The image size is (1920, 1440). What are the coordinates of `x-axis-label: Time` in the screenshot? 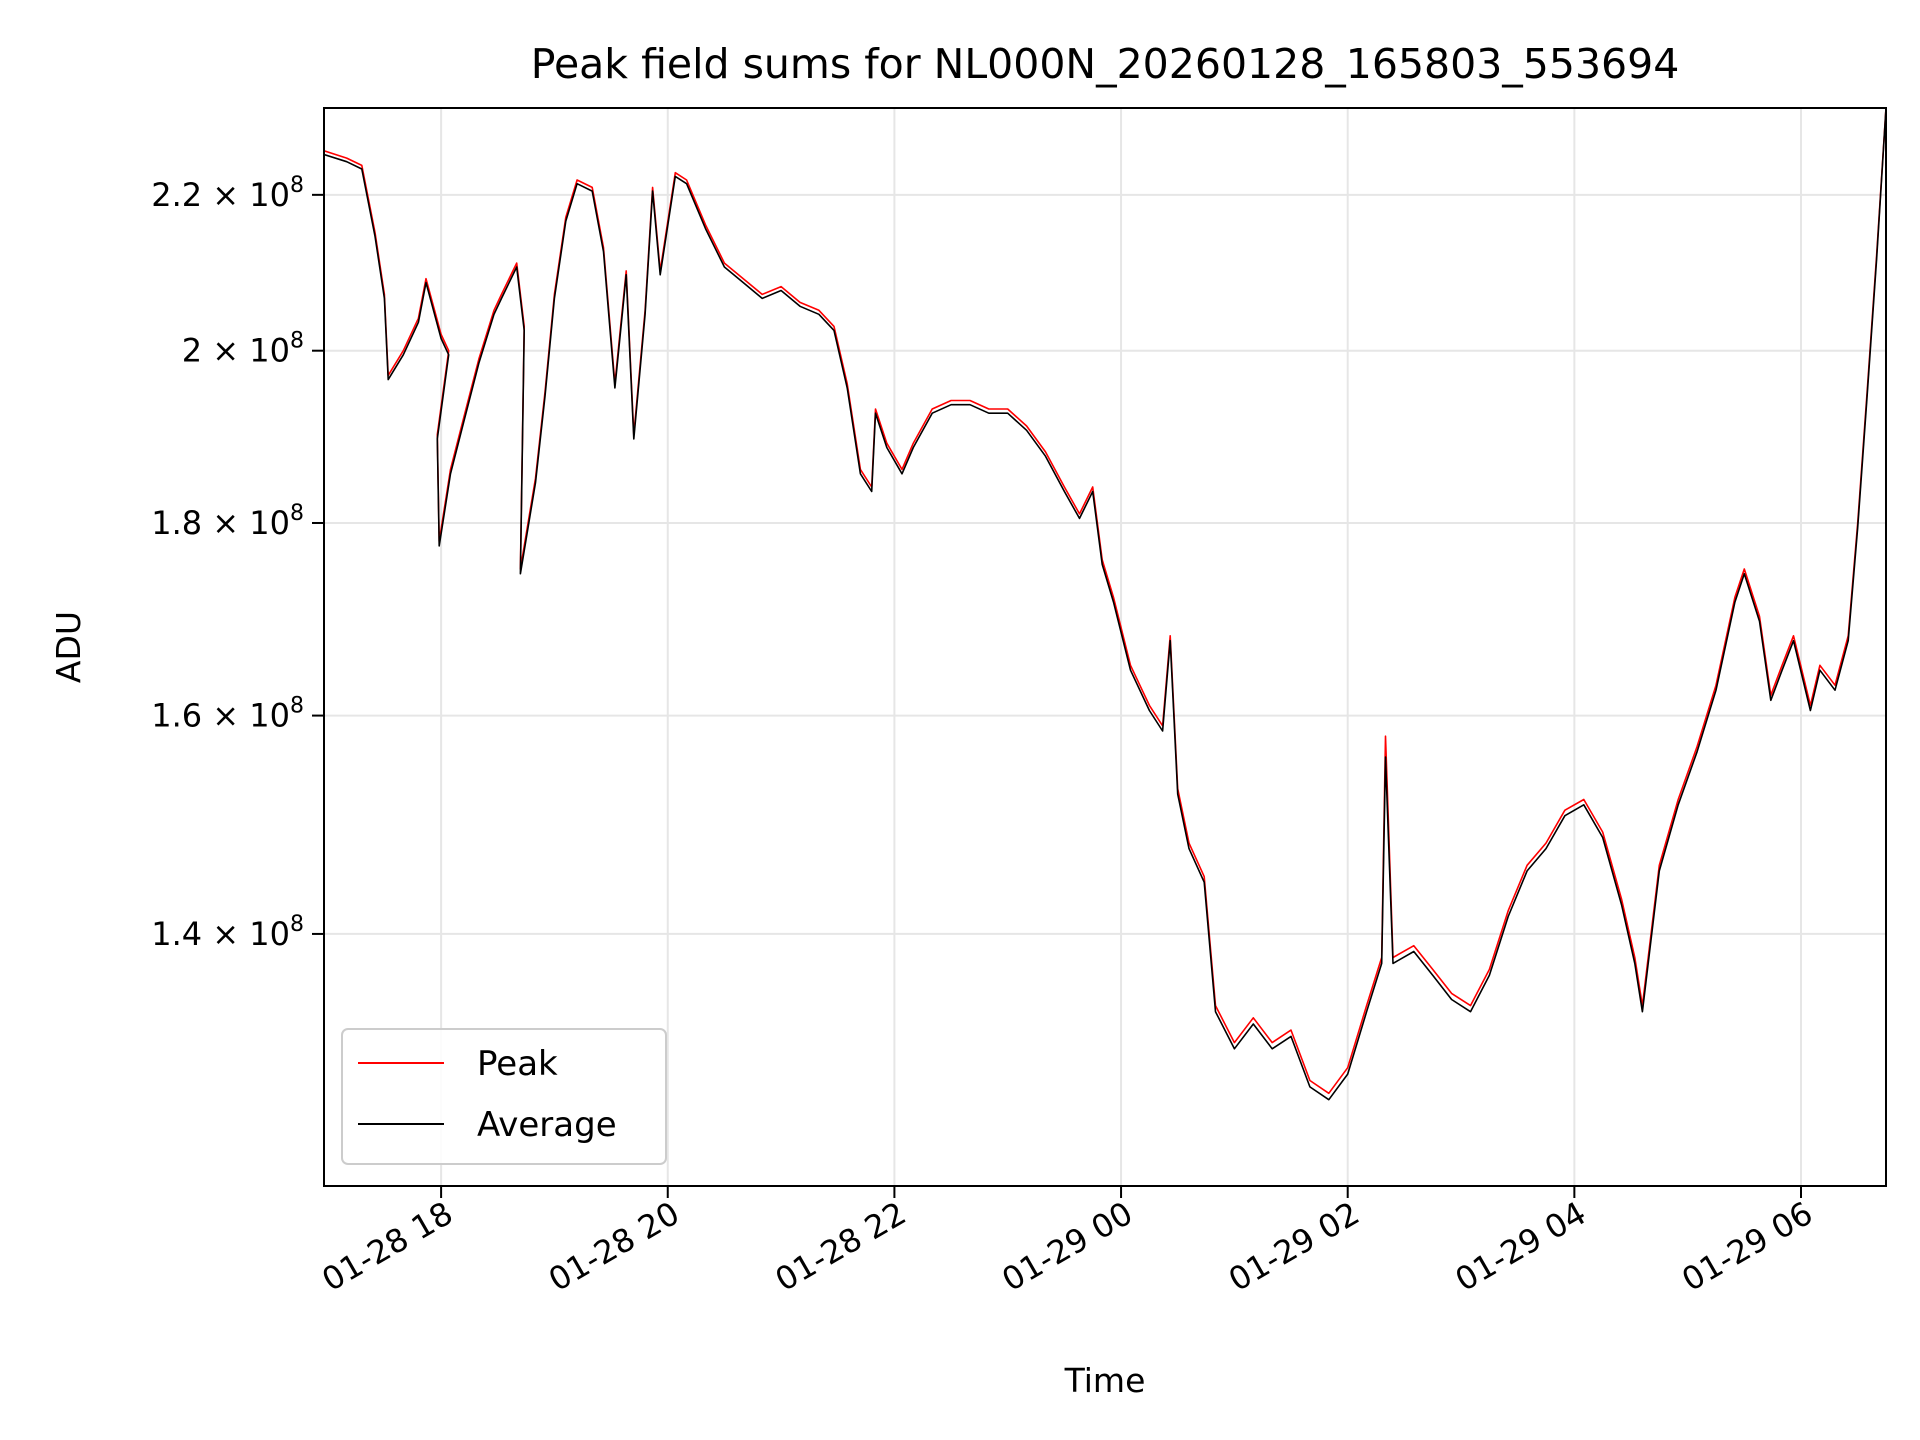 It's located at (1105, 1380).